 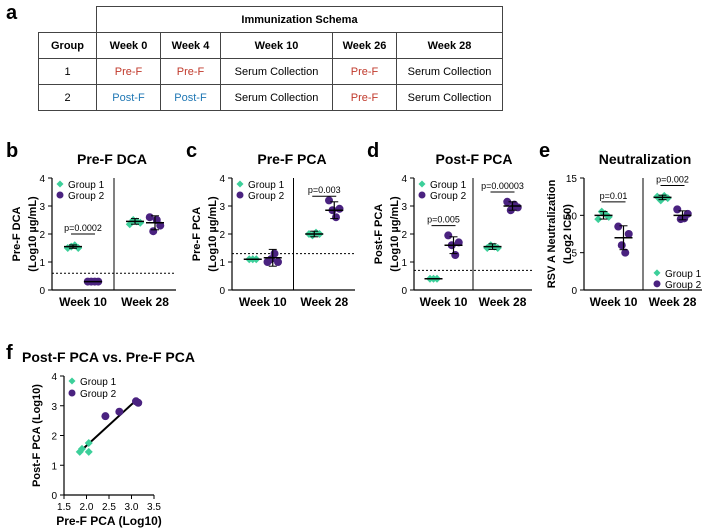 What do you see at coordinates (197, 234) in the screenshot?
I see `y-axis-label: Pre-F PCA` at bounding box center [197, 234].